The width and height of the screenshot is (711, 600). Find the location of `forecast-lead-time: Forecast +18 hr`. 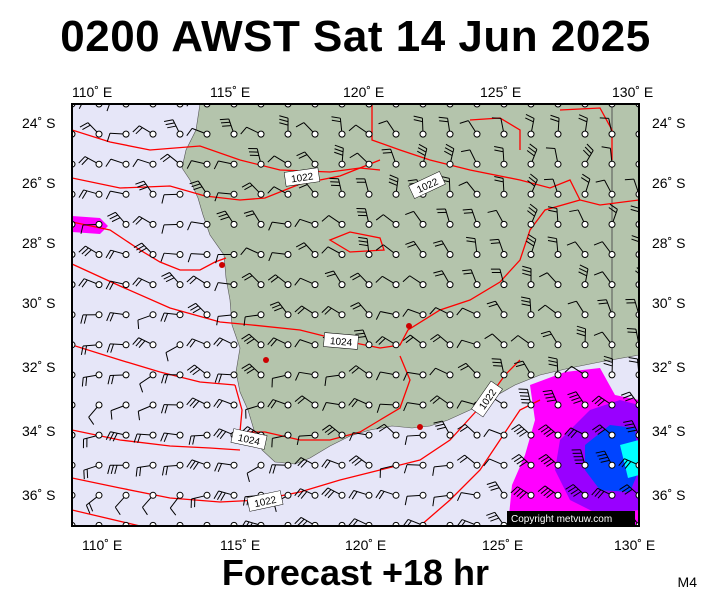

forecast-lead-time: Forecast +18 hr is located at coordinates (355, 572).